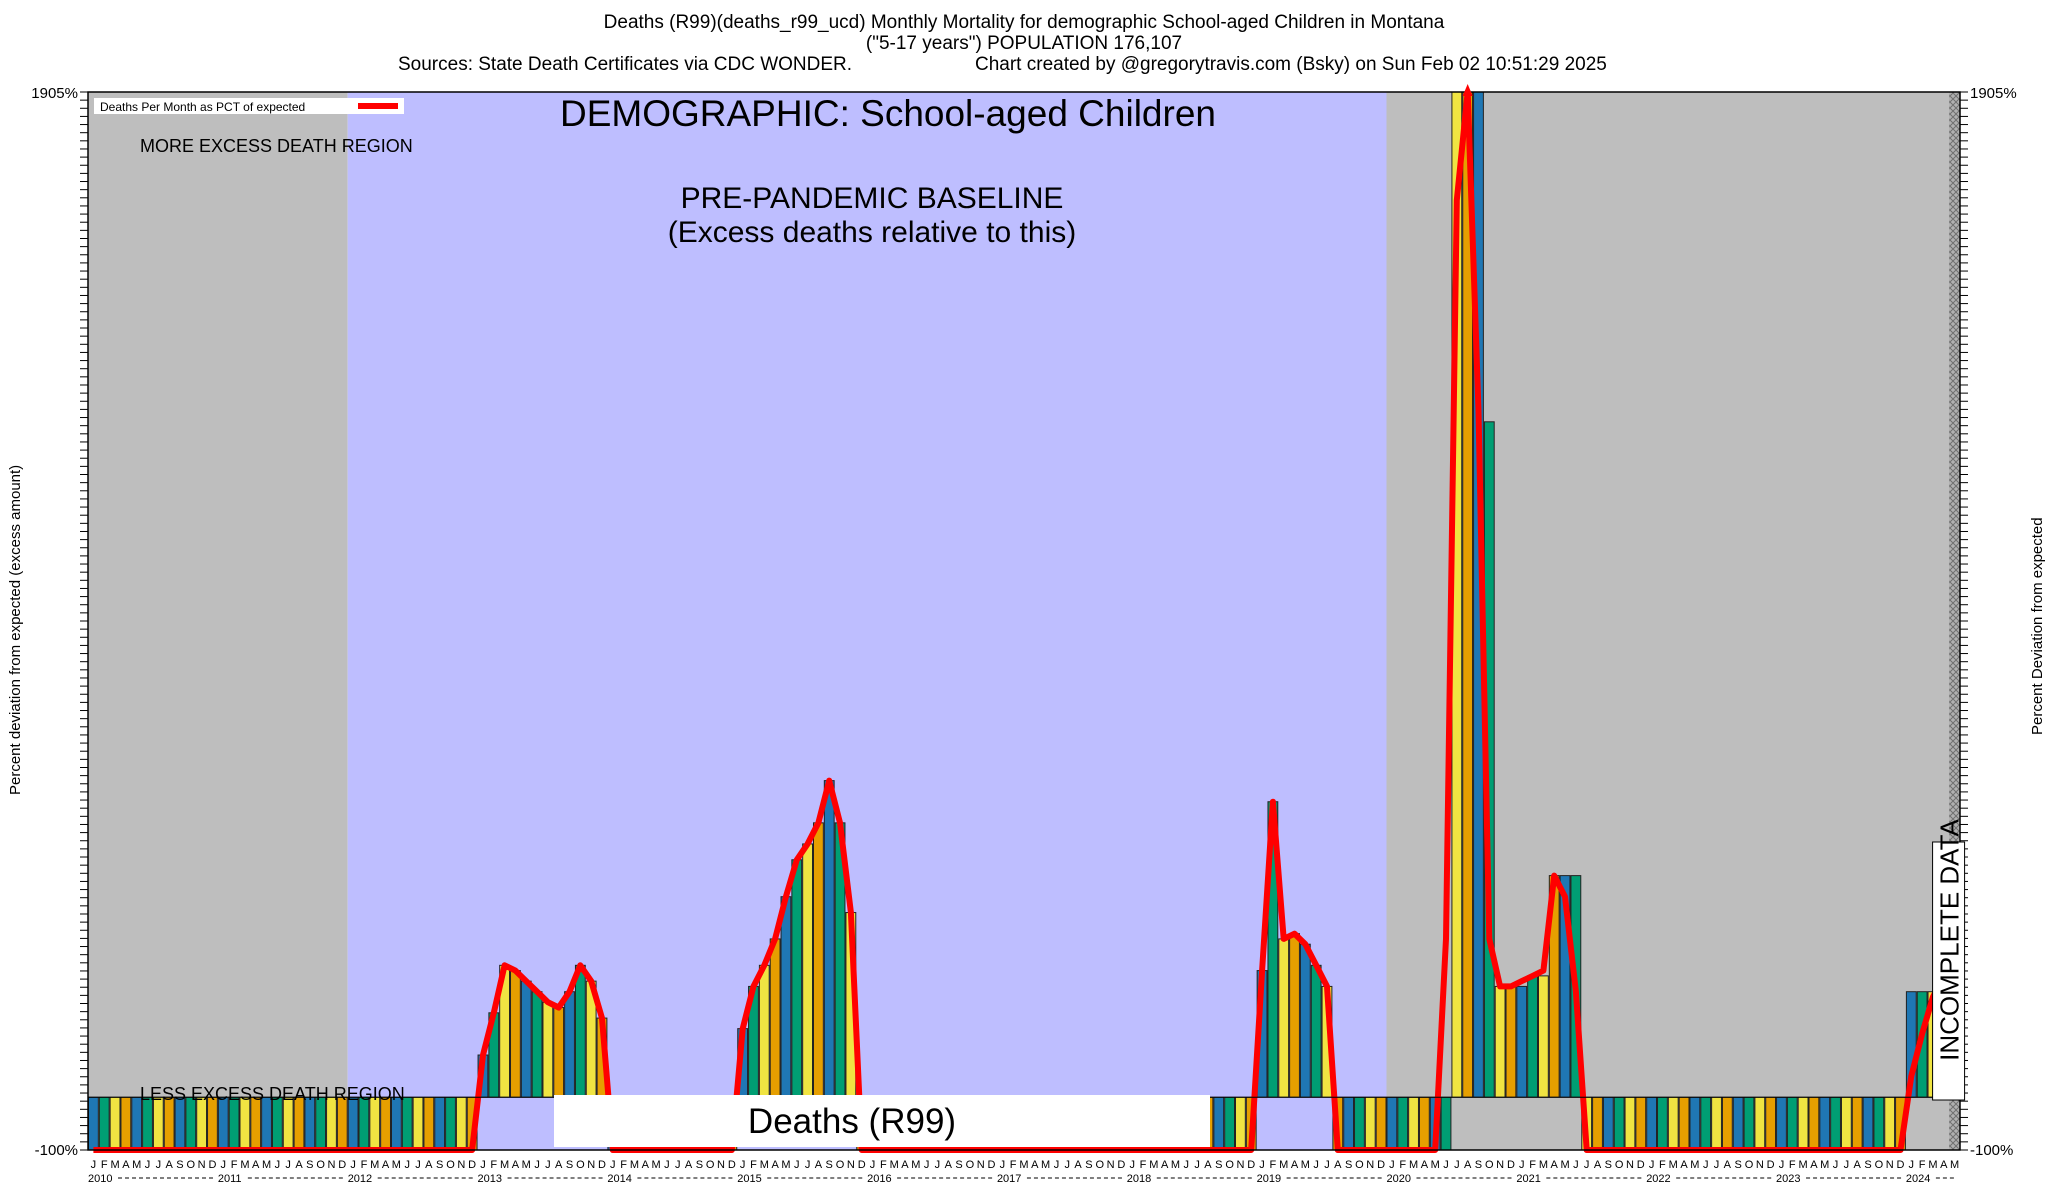 The width and height of the screenshot is (2048, 1200). I want to click on x-month-label-152: S, so click(1738, 1165).